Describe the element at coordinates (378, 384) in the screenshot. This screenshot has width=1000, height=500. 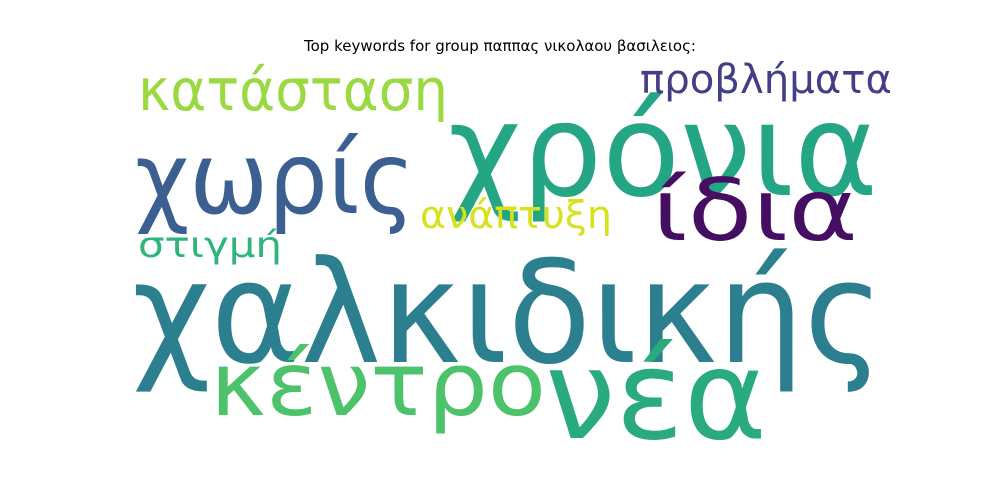
I see `word-kentro: κέντρο` at that location.